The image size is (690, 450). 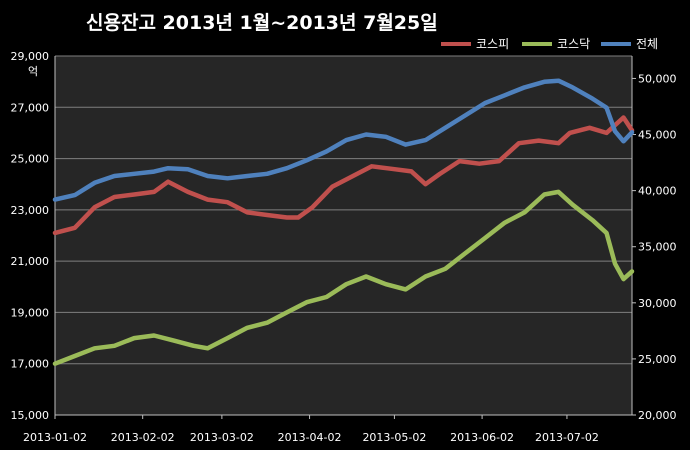 What do you see at coordinates (657, 78) in the screenshot?
I see `y-right-tick-label-6: 50,000` at bounding box center [657, 78].